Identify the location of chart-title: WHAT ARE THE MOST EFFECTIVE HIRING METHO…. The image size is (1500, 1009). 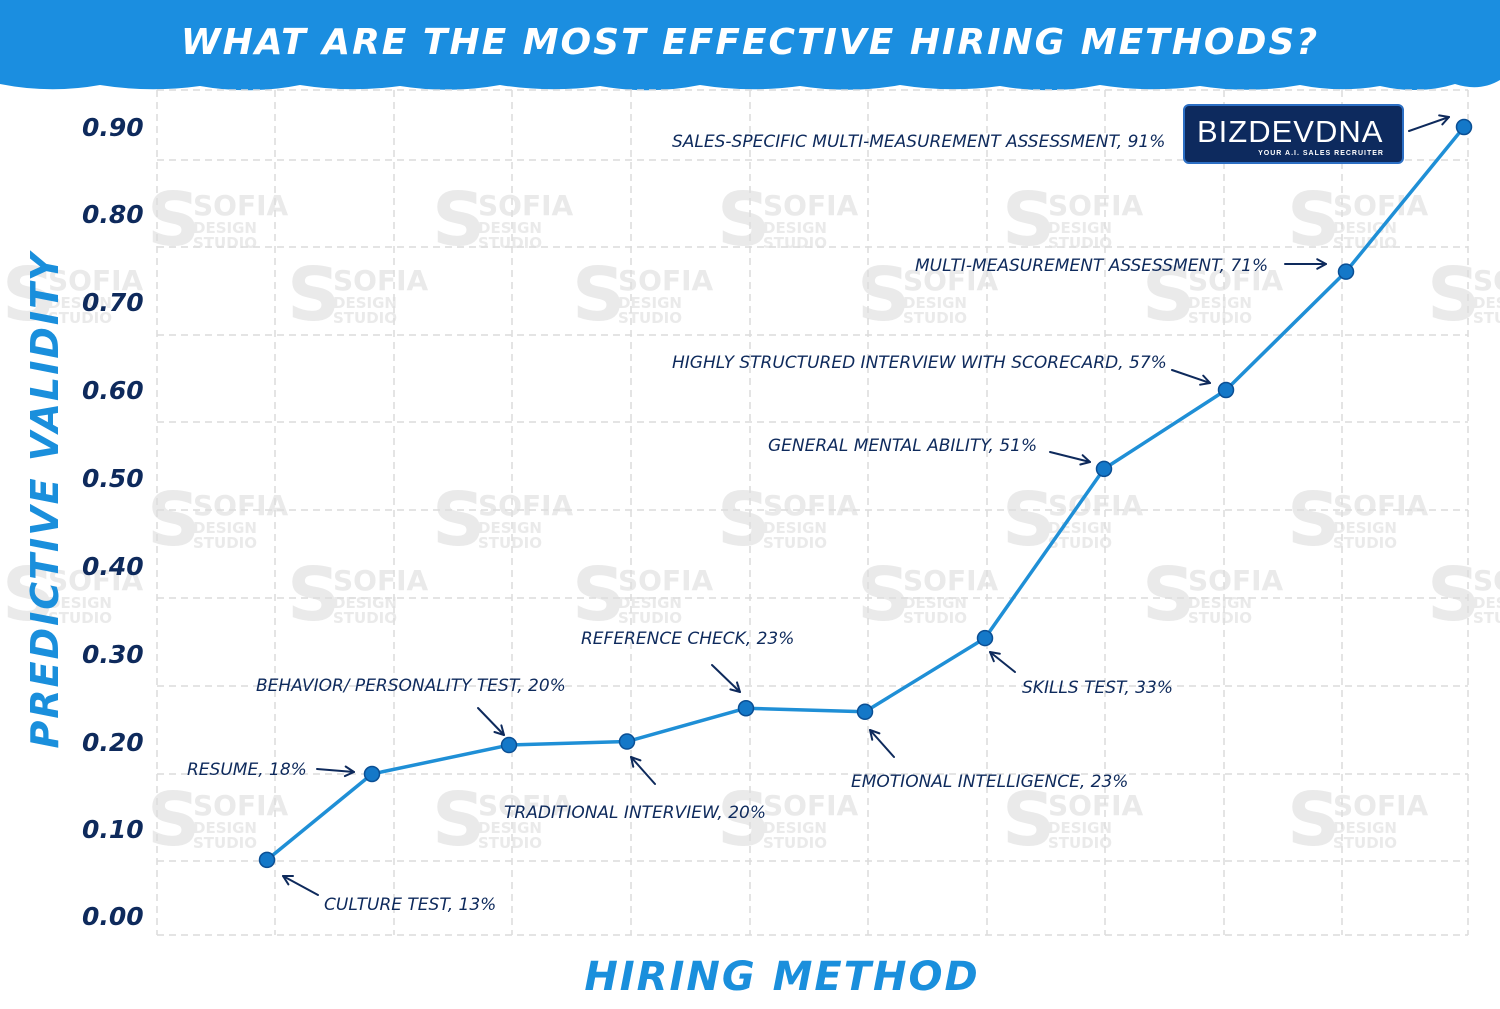
(750, 42).